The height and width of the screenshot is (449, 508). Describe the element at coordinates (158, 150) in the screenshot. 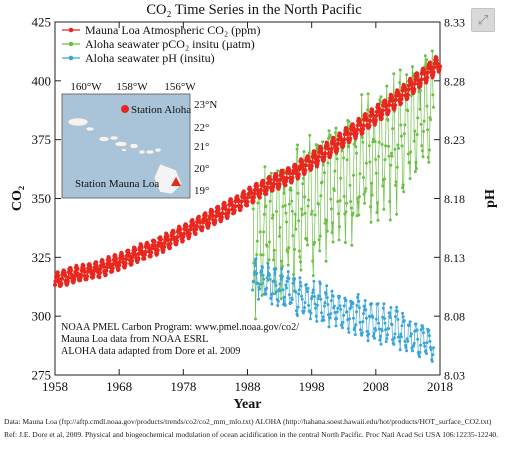

I see `island` at that location.